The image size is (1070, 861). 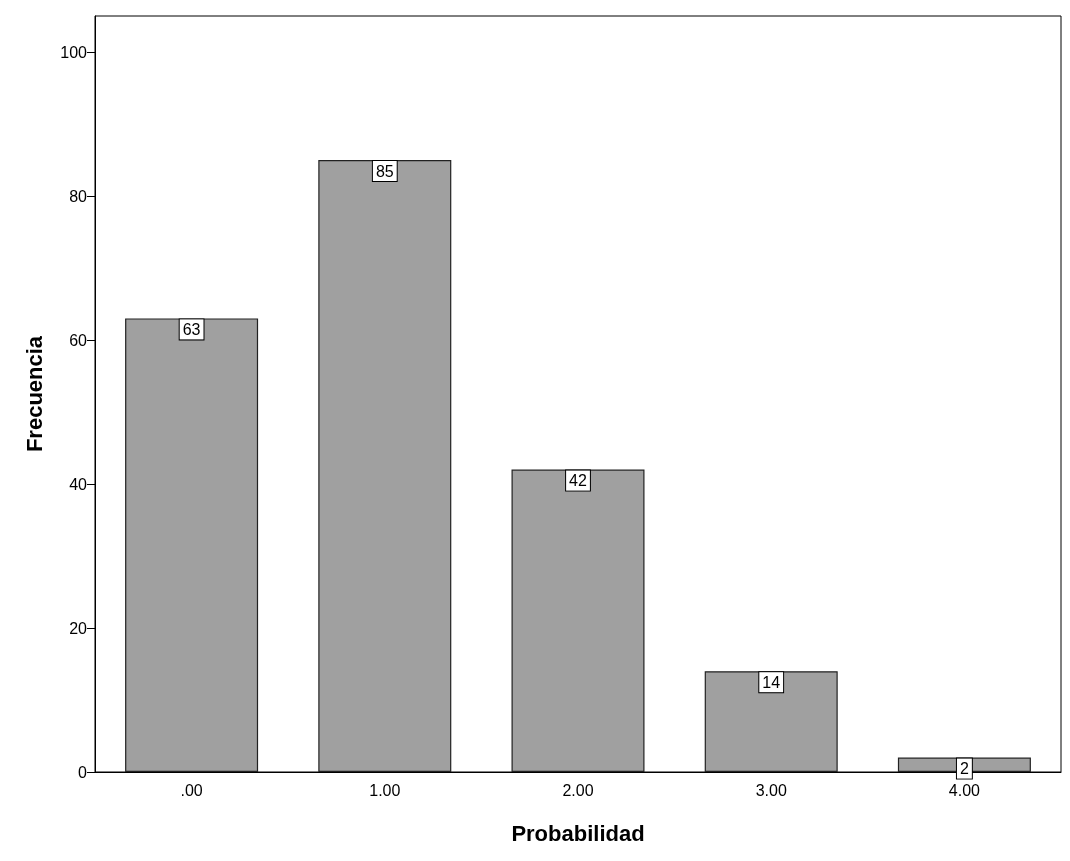 What do you see at coordinates (964, 769) in the screenshot?
I see `data-label: 2` at bounding box center [964, 769].